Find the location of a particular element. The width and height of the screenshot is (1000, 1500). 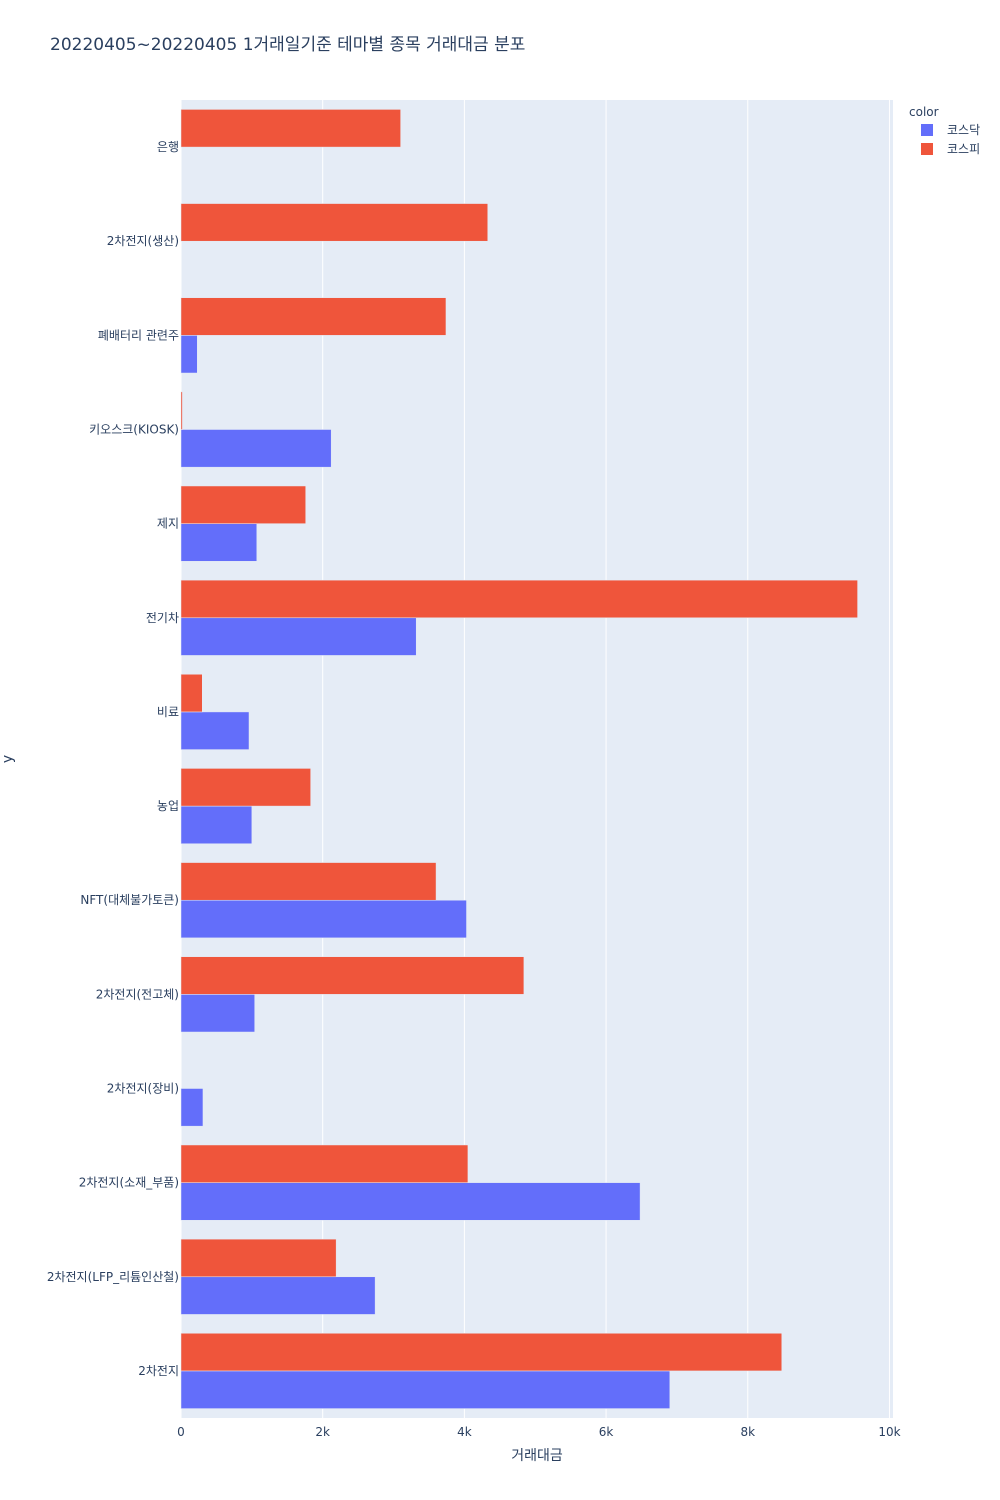

x-tick-label: 10k is located at coordinates (889, 1432).